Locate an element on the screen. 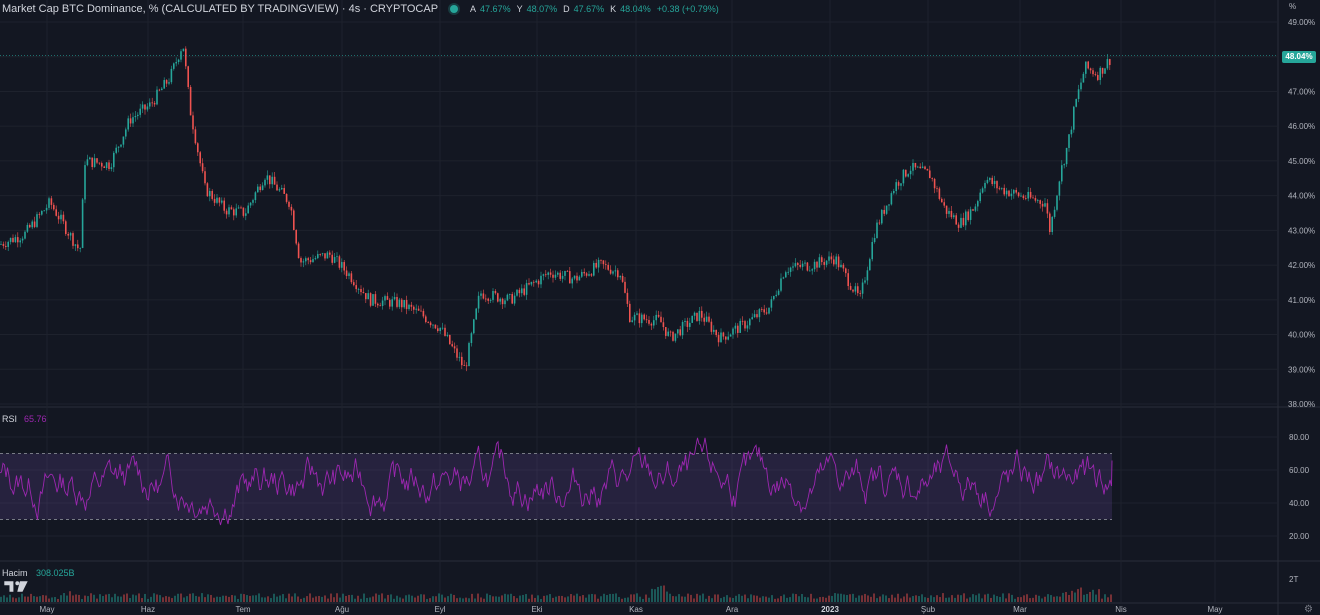 This screenshot has width=1320, height=615. tradingview-logo-icon is located at coordinates (16, 586).